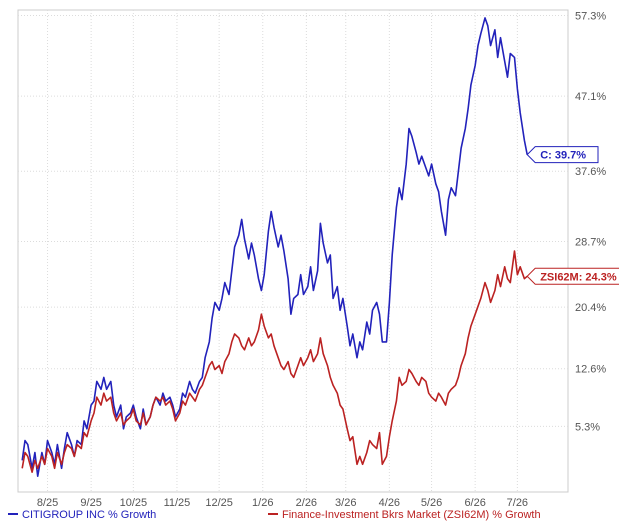 The image size is (619, 530). I want to click on x-tick-label: 6/26, so click(474, 503).